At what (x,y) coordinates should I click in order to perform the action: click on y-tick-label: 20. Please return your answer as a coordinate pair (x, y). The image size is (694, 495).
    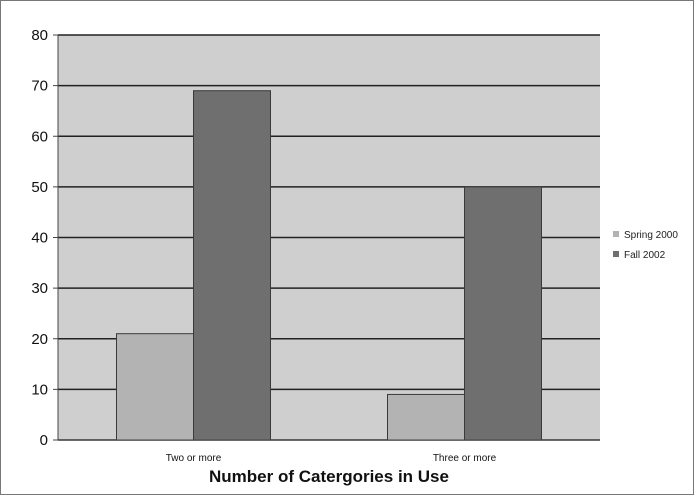
    Looking at the image, I should click on (39, 339).